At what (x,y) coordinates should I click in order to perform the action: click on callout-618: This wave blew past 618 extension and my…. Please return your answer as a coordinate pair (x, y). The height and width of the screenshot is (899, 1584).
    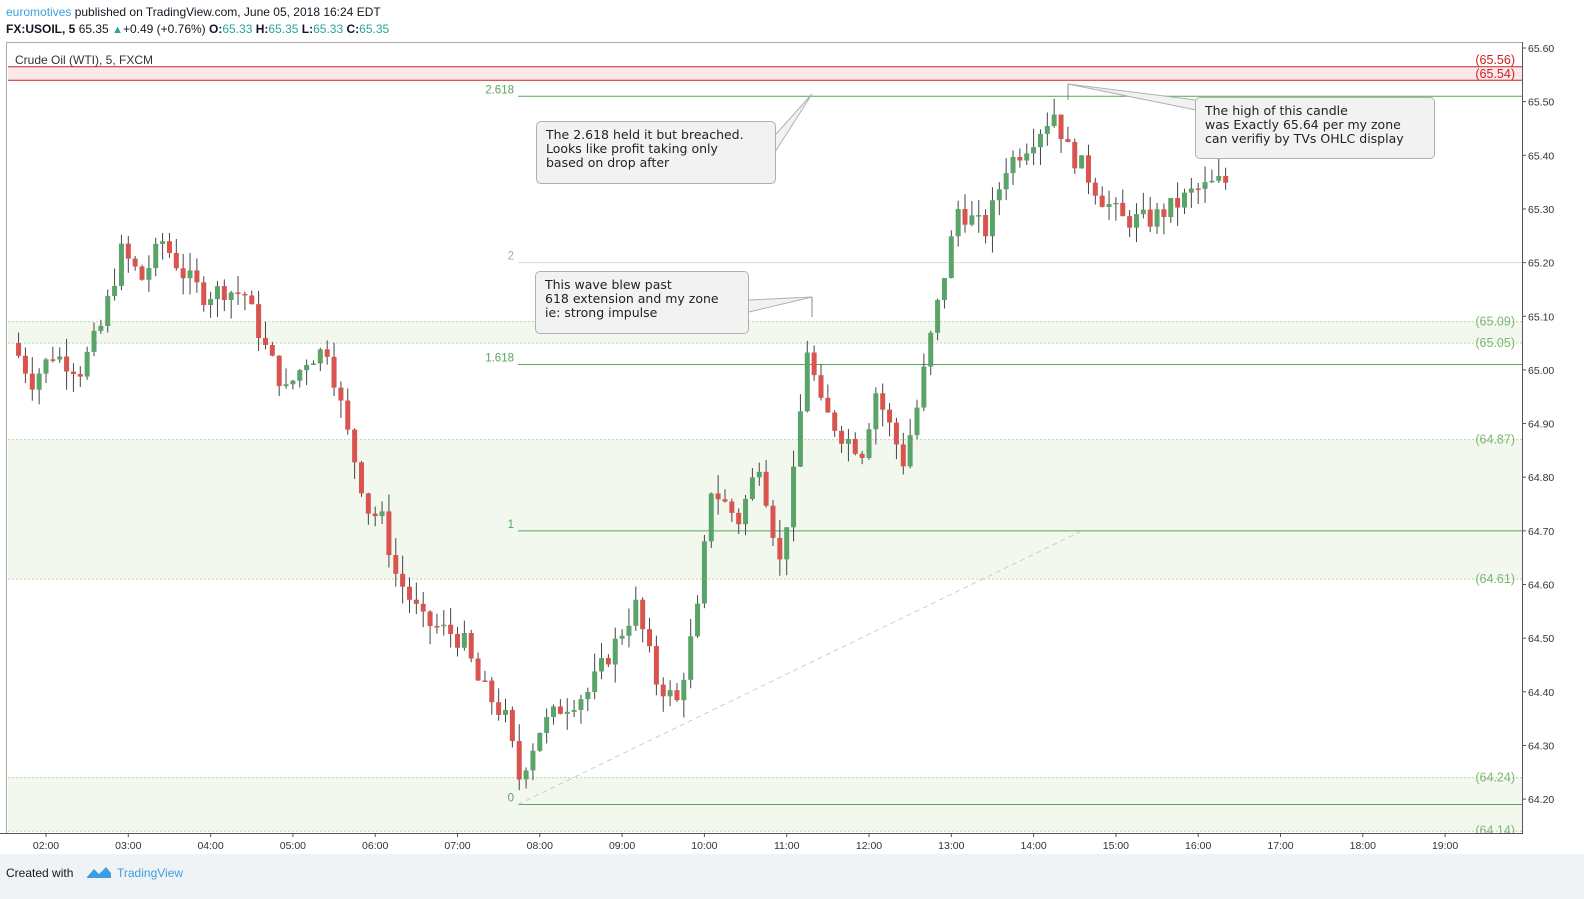
    Looking at the image, I should click on (642, 302).